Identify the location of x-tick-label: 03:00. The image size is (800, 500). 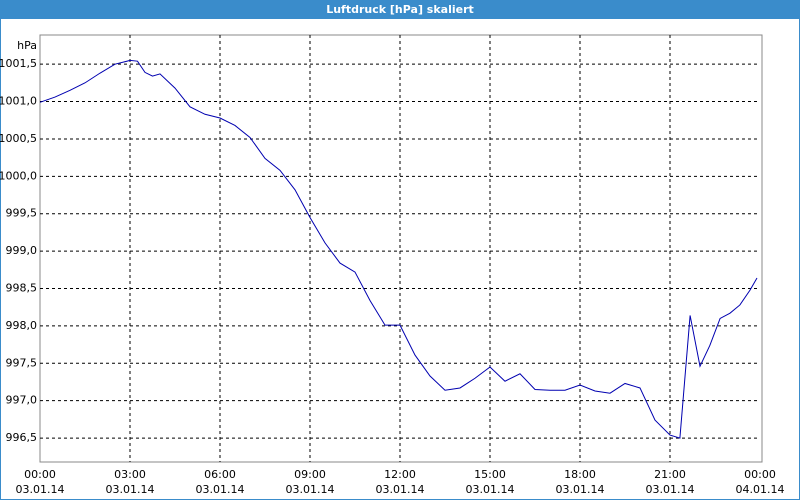
(130, 474).